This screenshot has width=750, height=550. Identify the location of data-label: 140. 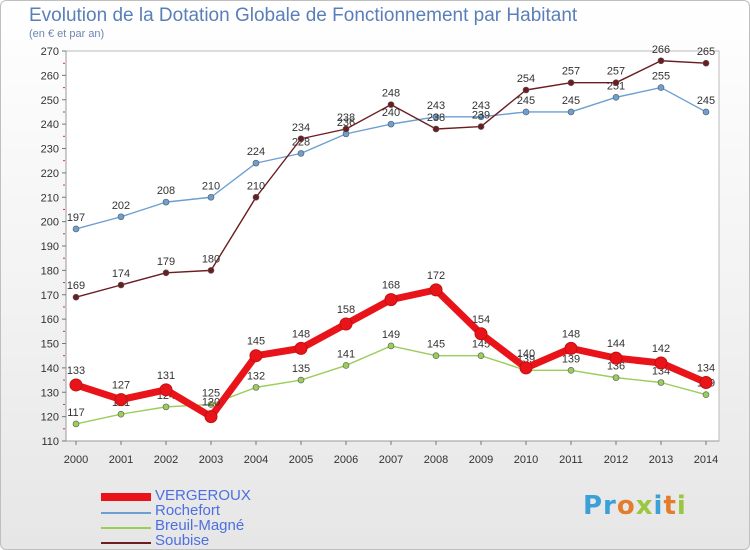
(526, 354).